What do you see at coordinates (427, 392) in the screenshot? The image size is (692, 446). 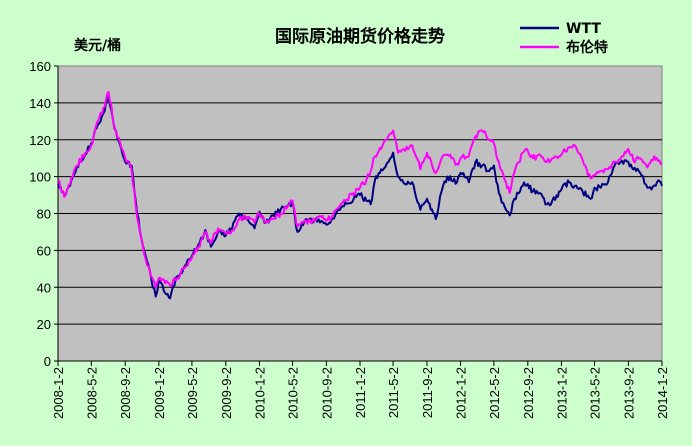 I see `x-tick-label: 2011-9-2` at bounding box center [427, 392].